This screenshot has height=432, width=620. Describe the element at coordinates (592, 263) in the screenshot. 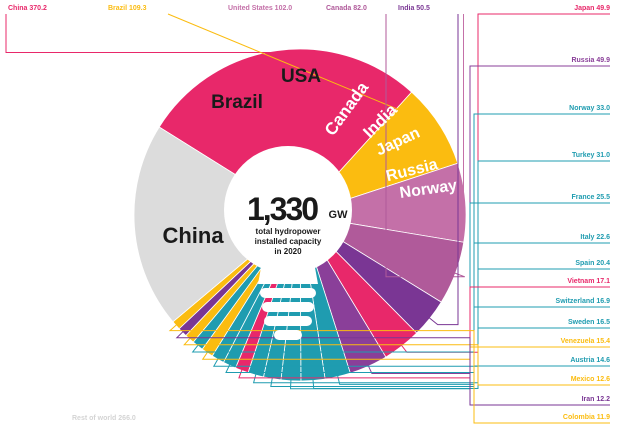

I see `label-spain: Spain 20.4` at that location.